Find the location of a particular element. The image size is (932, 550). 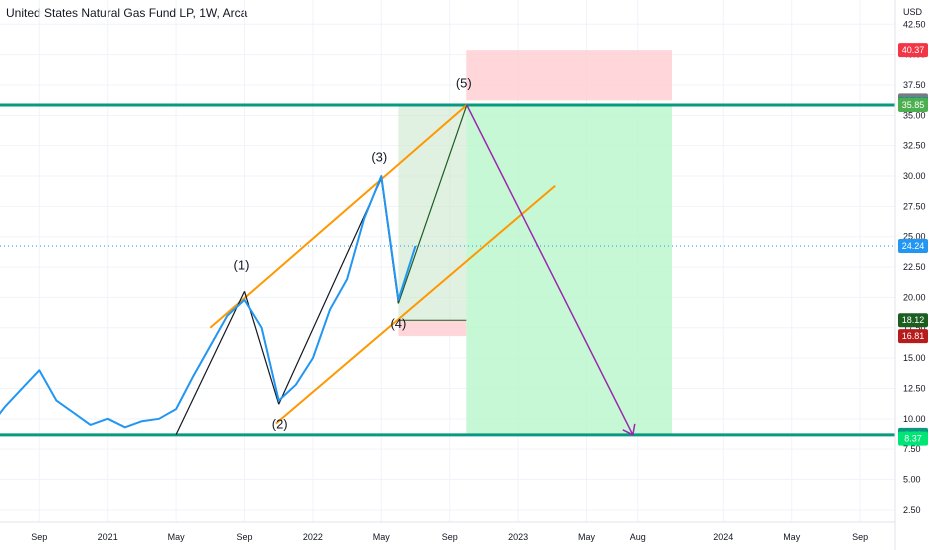

y-tick-label: 2.50 is located at coordinates (912, 510).